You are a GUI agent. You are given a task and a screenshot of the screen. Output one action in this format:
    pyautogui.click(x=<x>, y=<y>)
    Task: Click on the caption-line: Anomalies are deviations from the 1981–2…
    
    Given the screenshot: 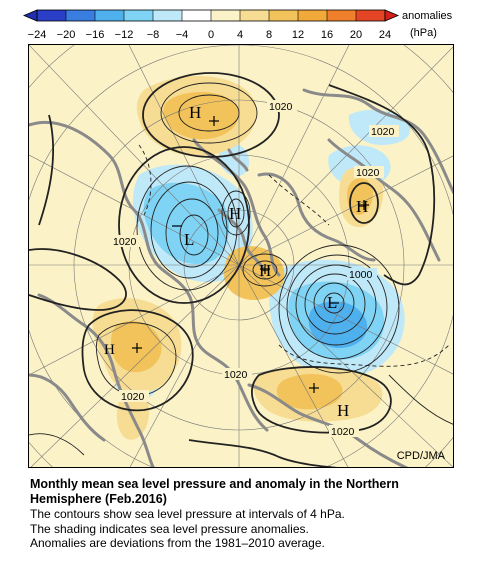 What is the action you would take?
    pyautogui.click(x=177, y=543)
    